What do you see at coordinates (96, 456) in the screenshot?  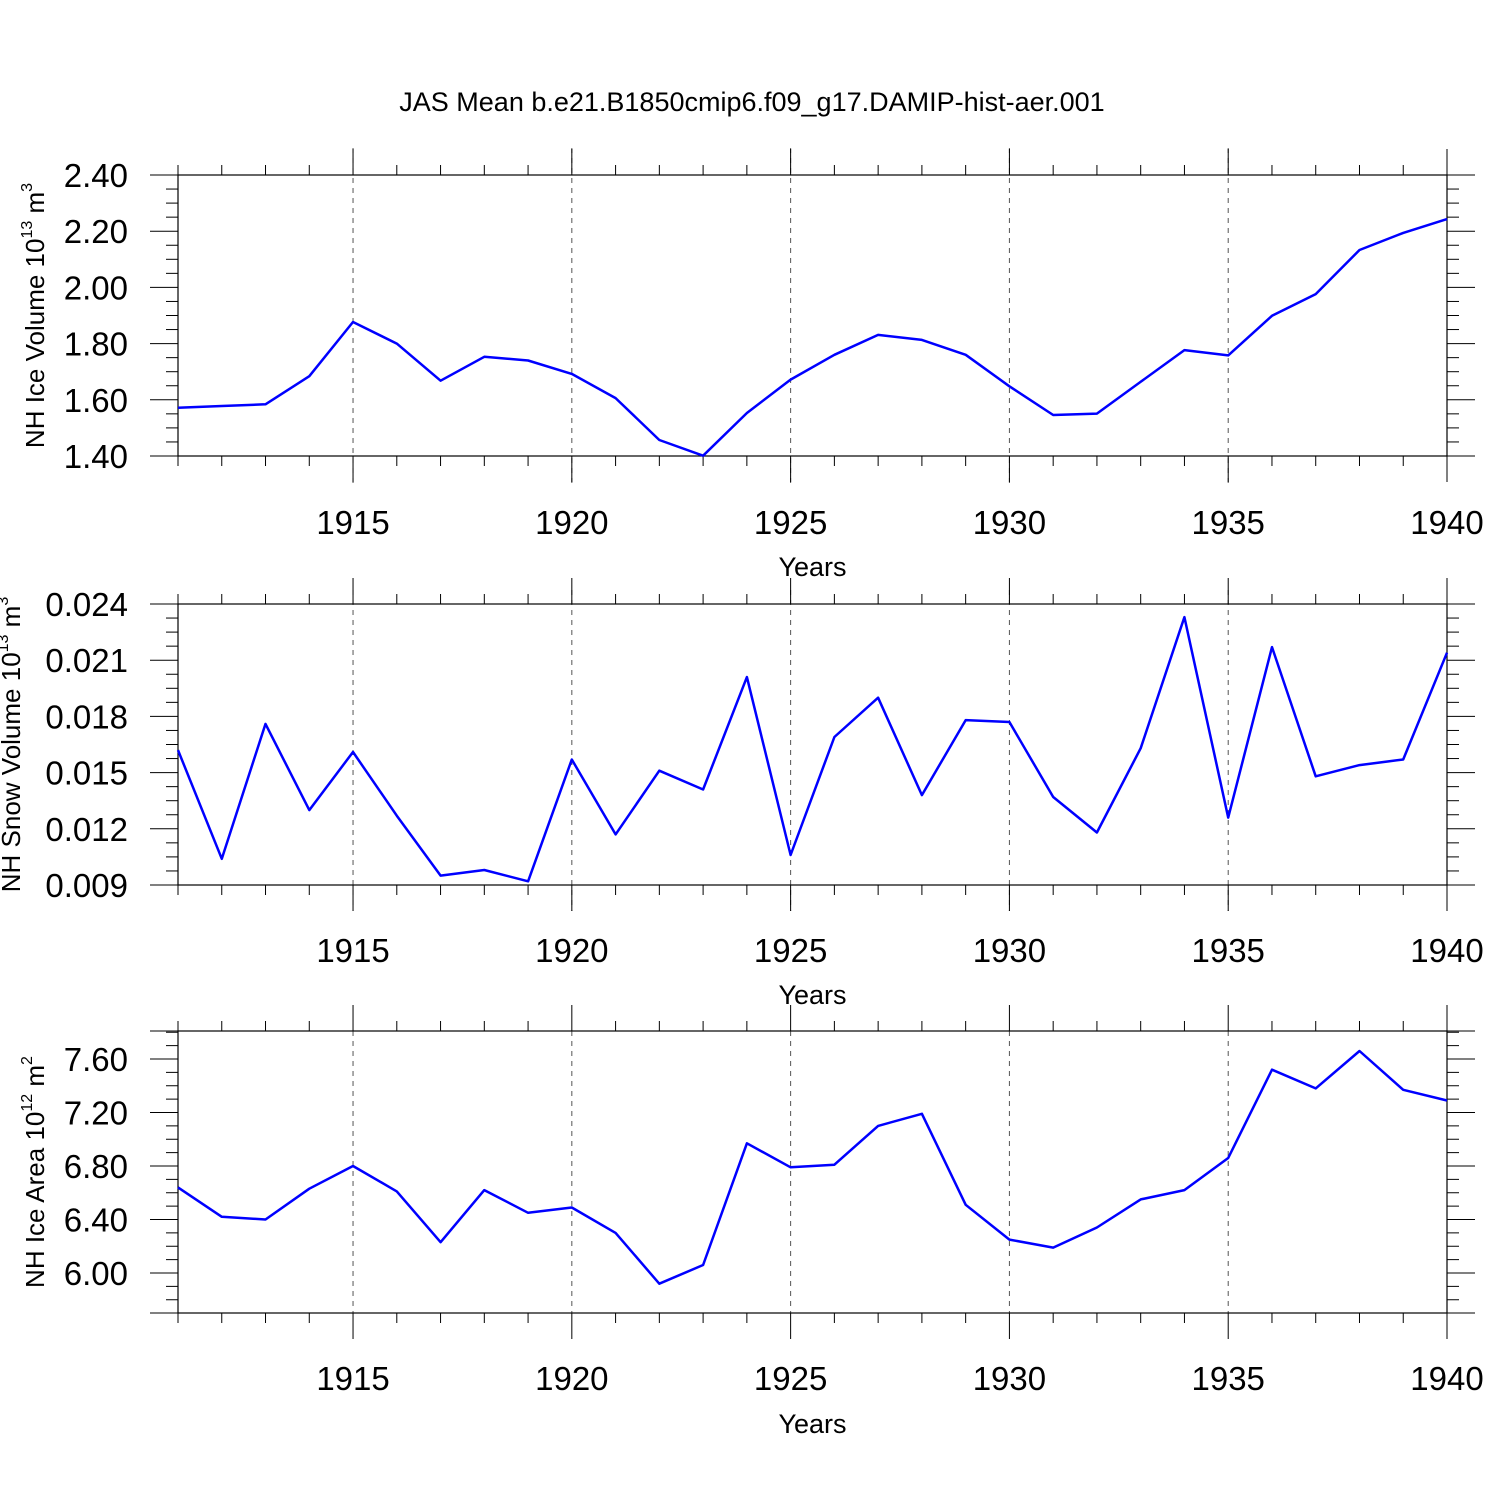 I see `y-tick-label: 1.40` at bounding box center [96, 456].